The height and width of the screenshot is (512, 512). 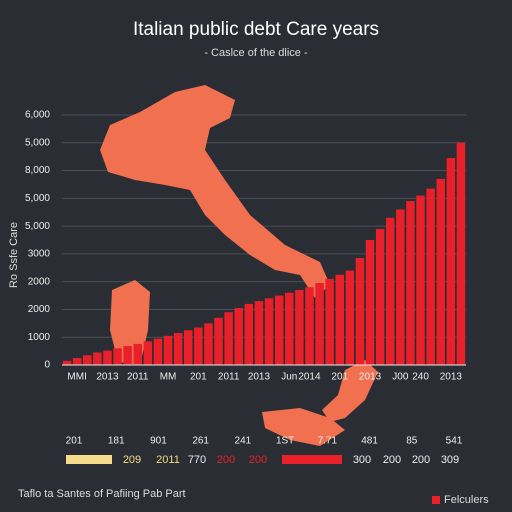 I want to click on footer-cell: 241, so click(x=243, y=441).